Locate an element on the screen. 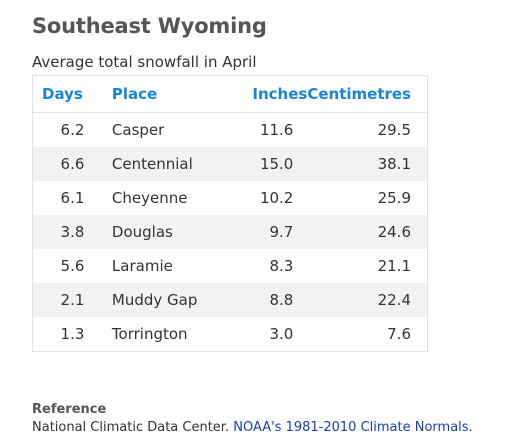  cell-place: Cheyenne is located at coordinates (149, 198).